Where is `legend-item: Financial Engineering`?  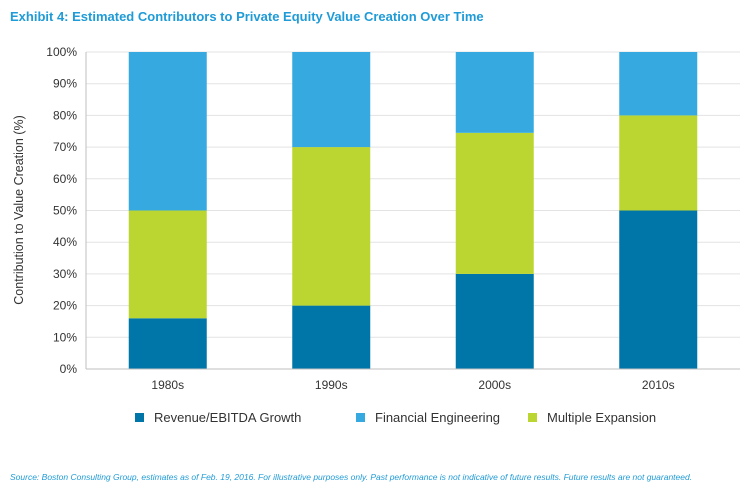
legend-item: Financial Engineering is located at coordinates (428, 417).